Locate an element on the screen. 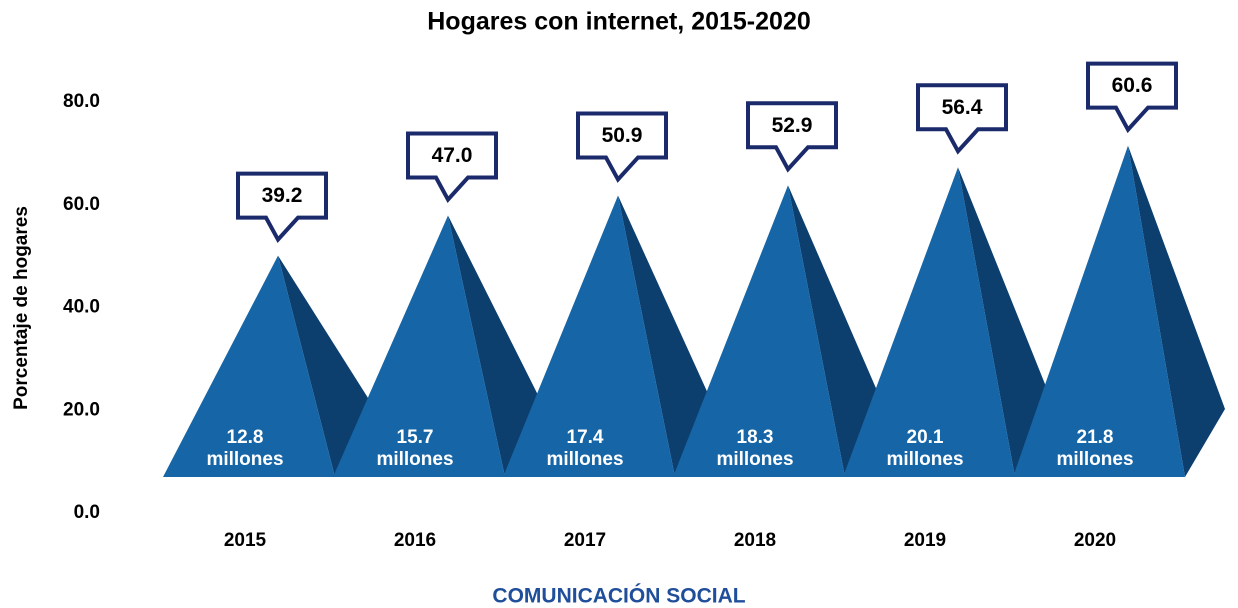 Image resolution: width=1238 pixels, height=608 pixels. footer: COMUNICACIÓN SOCIAL is located at coordinates (618, 596).